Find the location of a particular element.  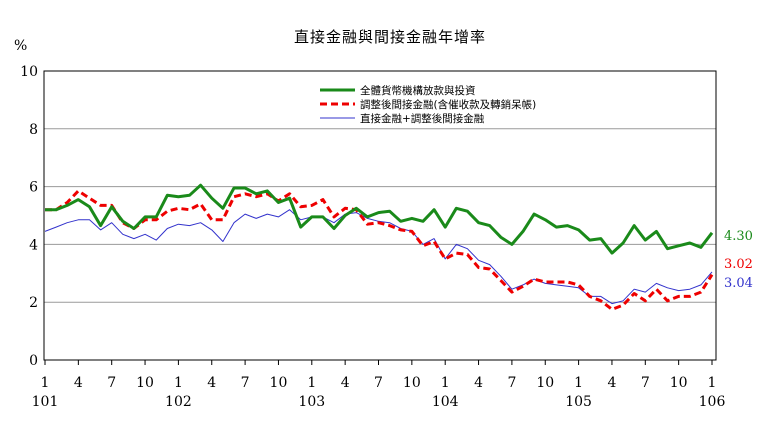

y-axis-unit-label: % is located at coordinates (20, 46).